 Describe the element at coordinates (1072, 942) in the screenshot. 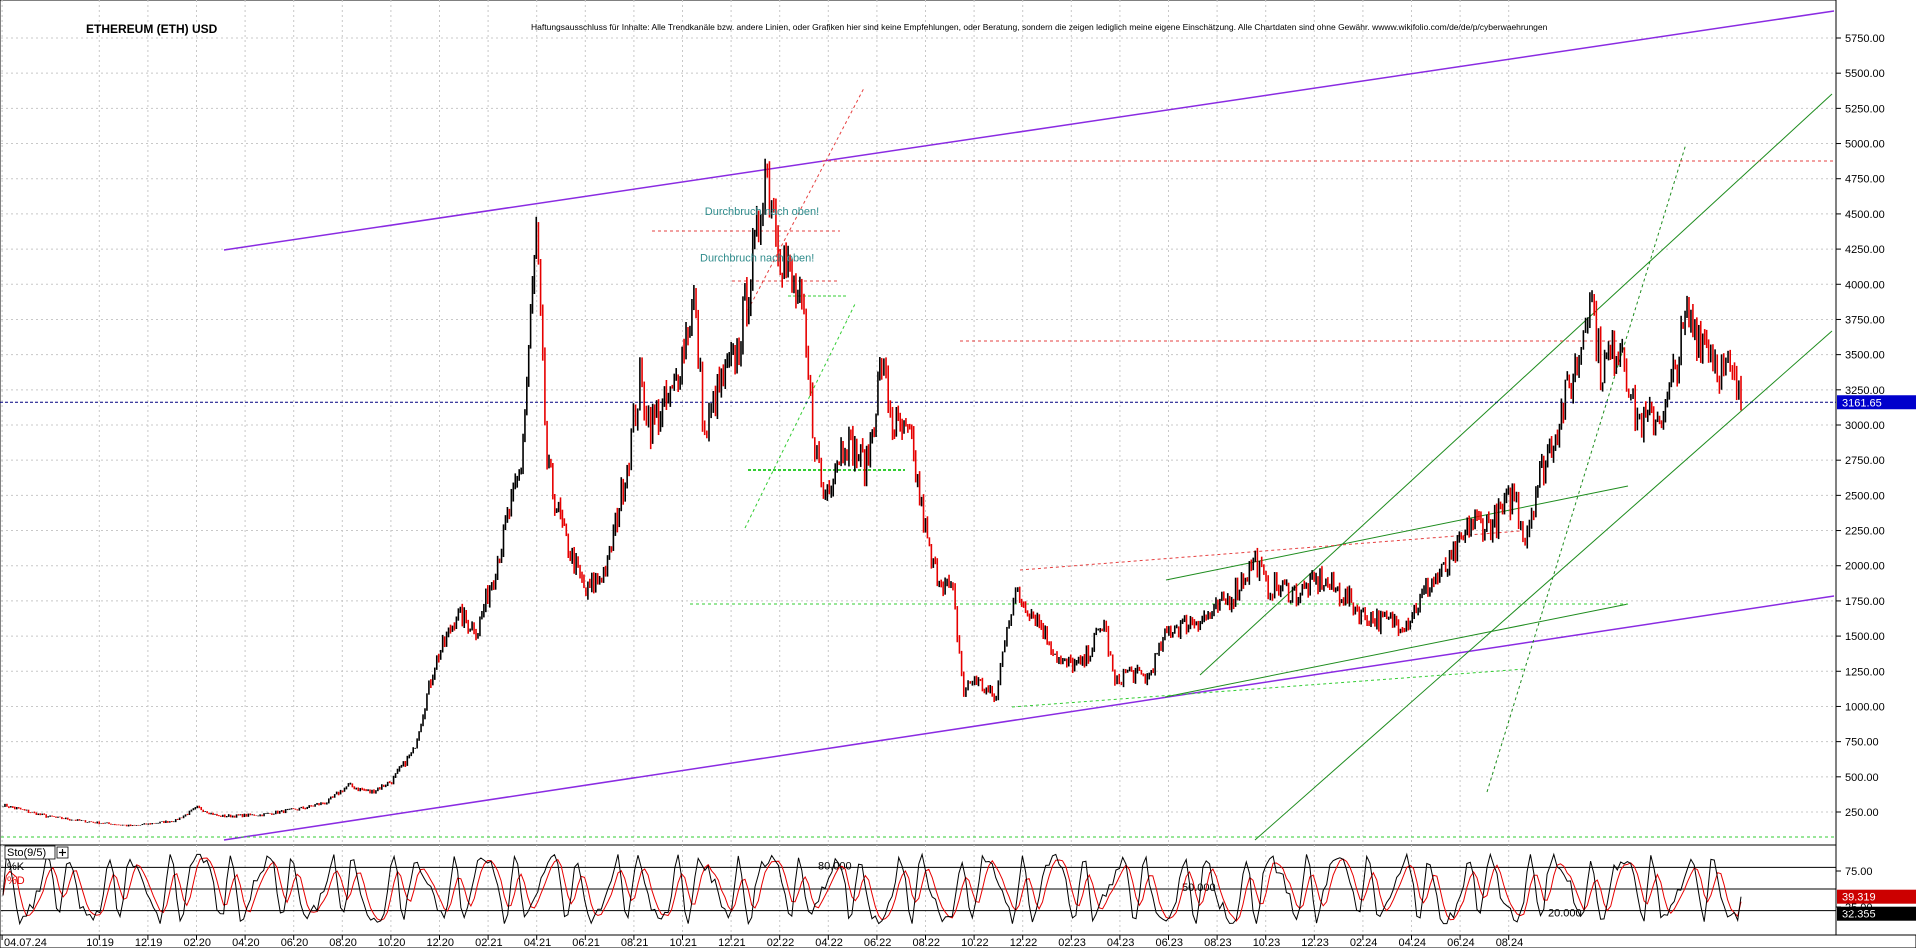

I see `date-tick-label: 02.23` at that location.